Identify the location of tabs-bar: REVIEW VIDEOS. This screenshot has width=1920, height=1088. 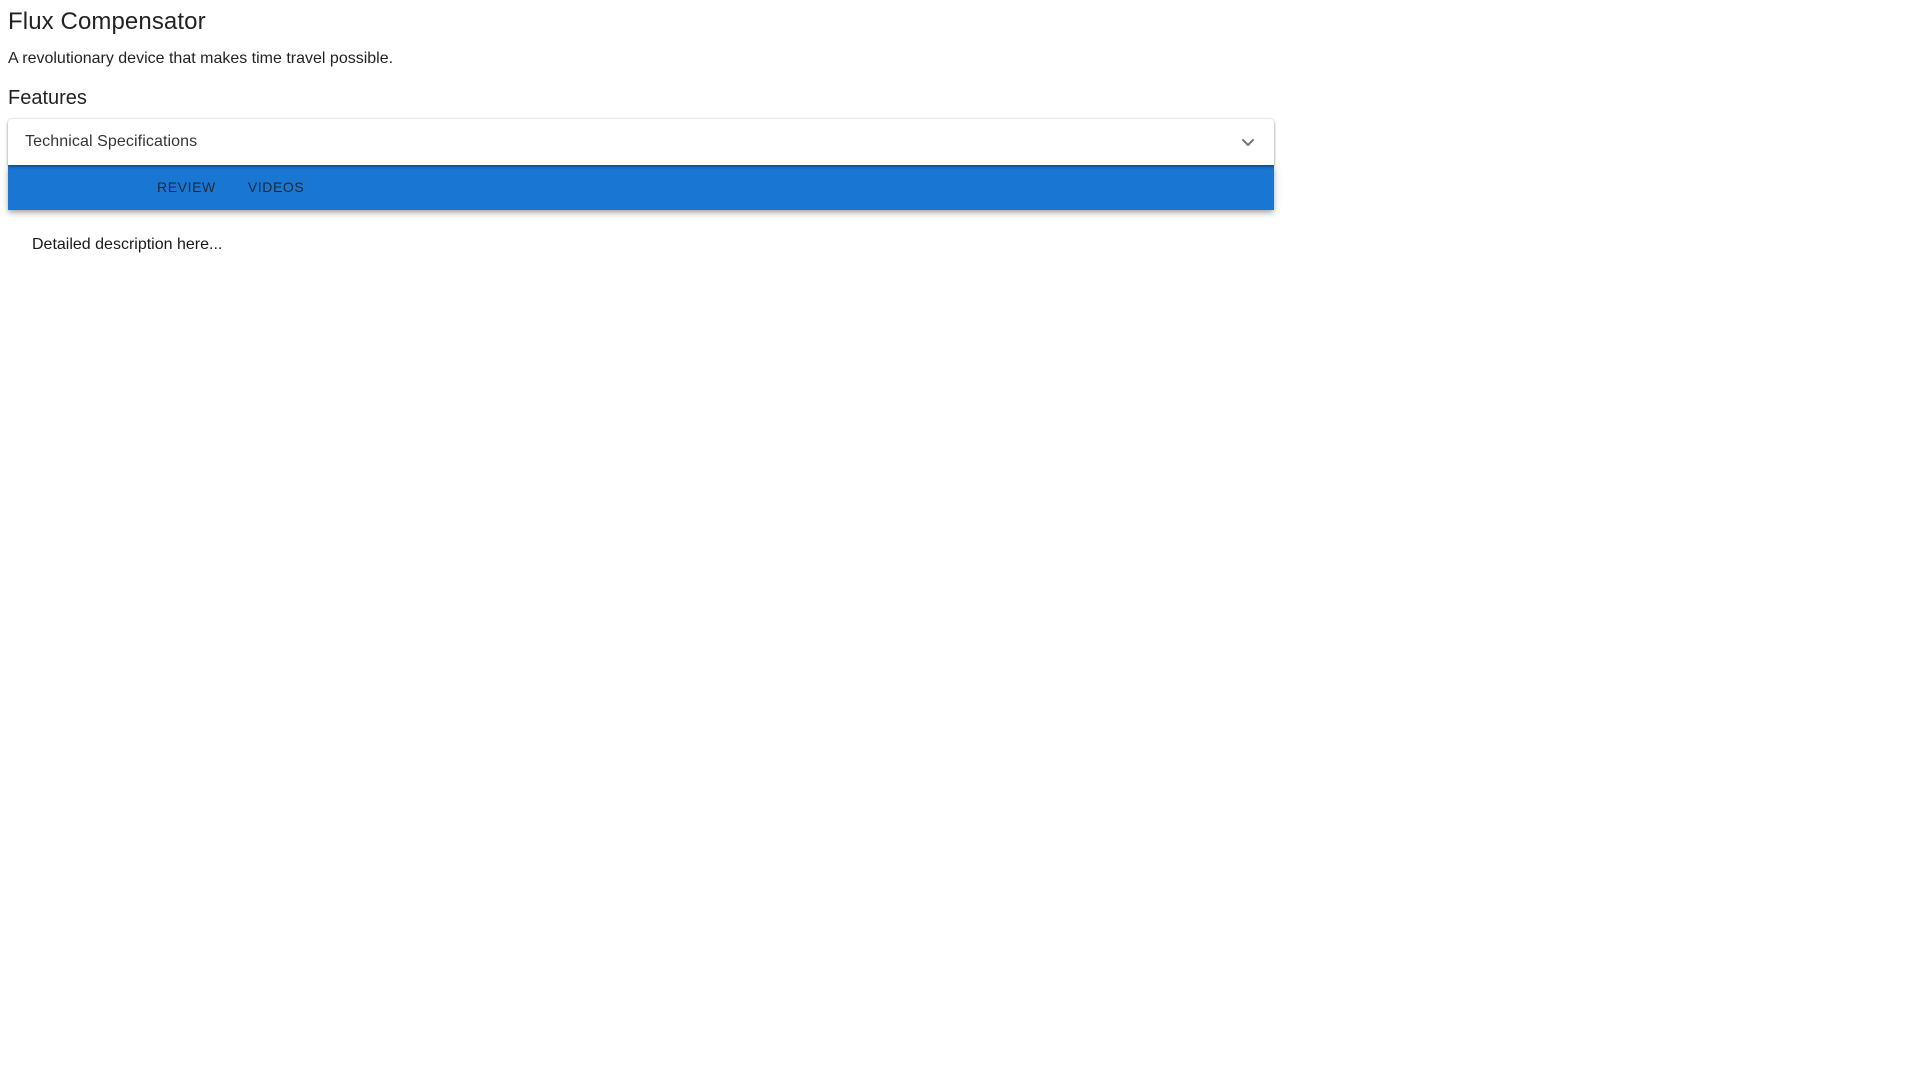
(641, 187).